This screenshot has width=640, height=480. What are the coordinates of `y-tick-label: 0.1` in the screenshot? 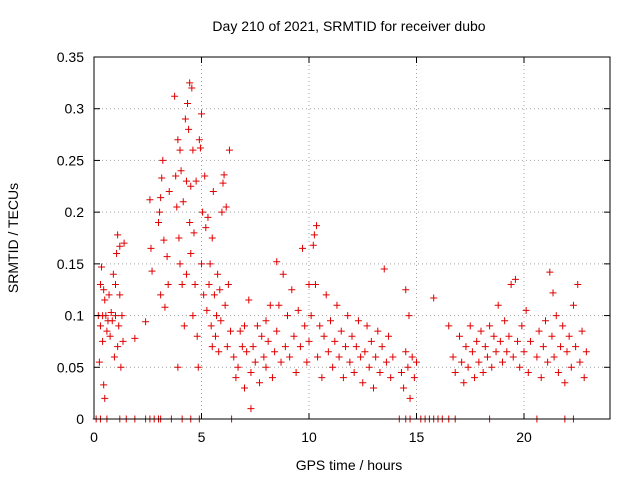 It's located at (75, 316).